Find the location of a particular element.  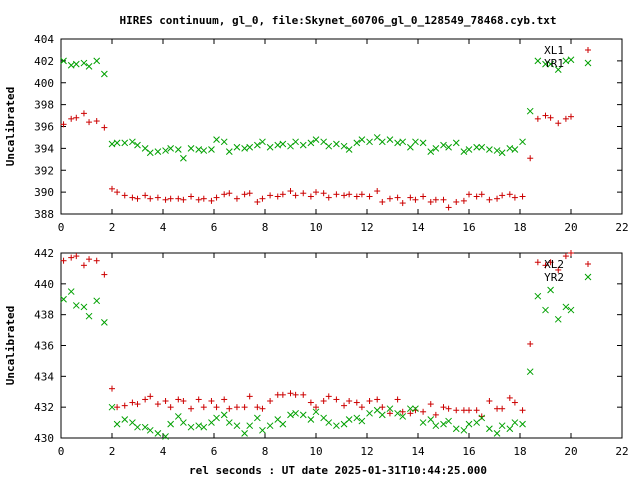

x-tick-label: 14 is located at coordinates (418, 451).